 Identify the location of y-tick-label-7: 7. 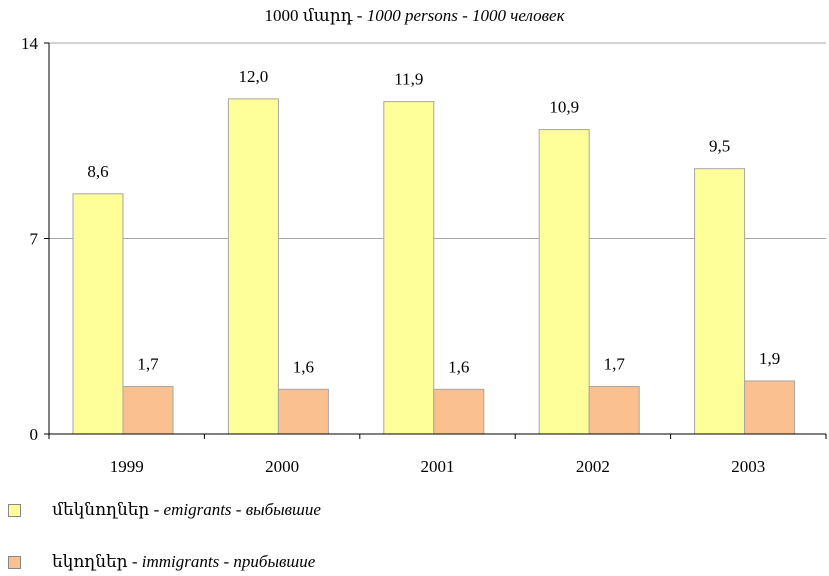
(34, 239).